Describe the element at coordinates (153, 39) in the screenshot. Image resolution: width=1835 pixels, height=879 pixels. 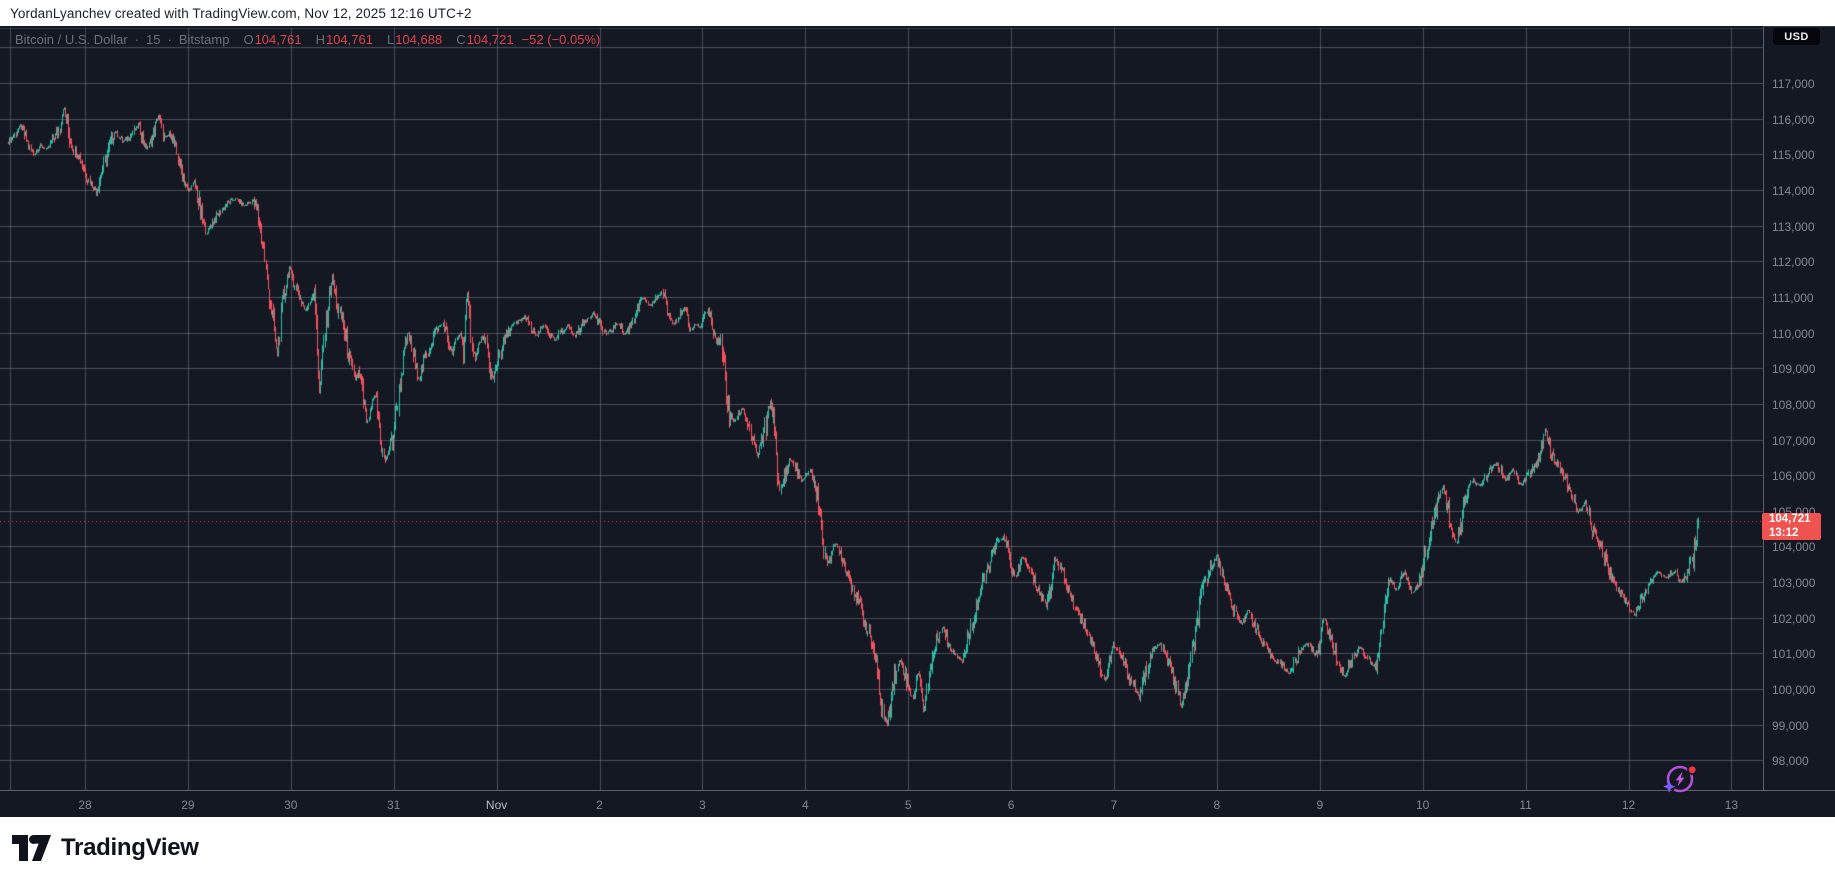
I see `interval-label: 15` at that location.